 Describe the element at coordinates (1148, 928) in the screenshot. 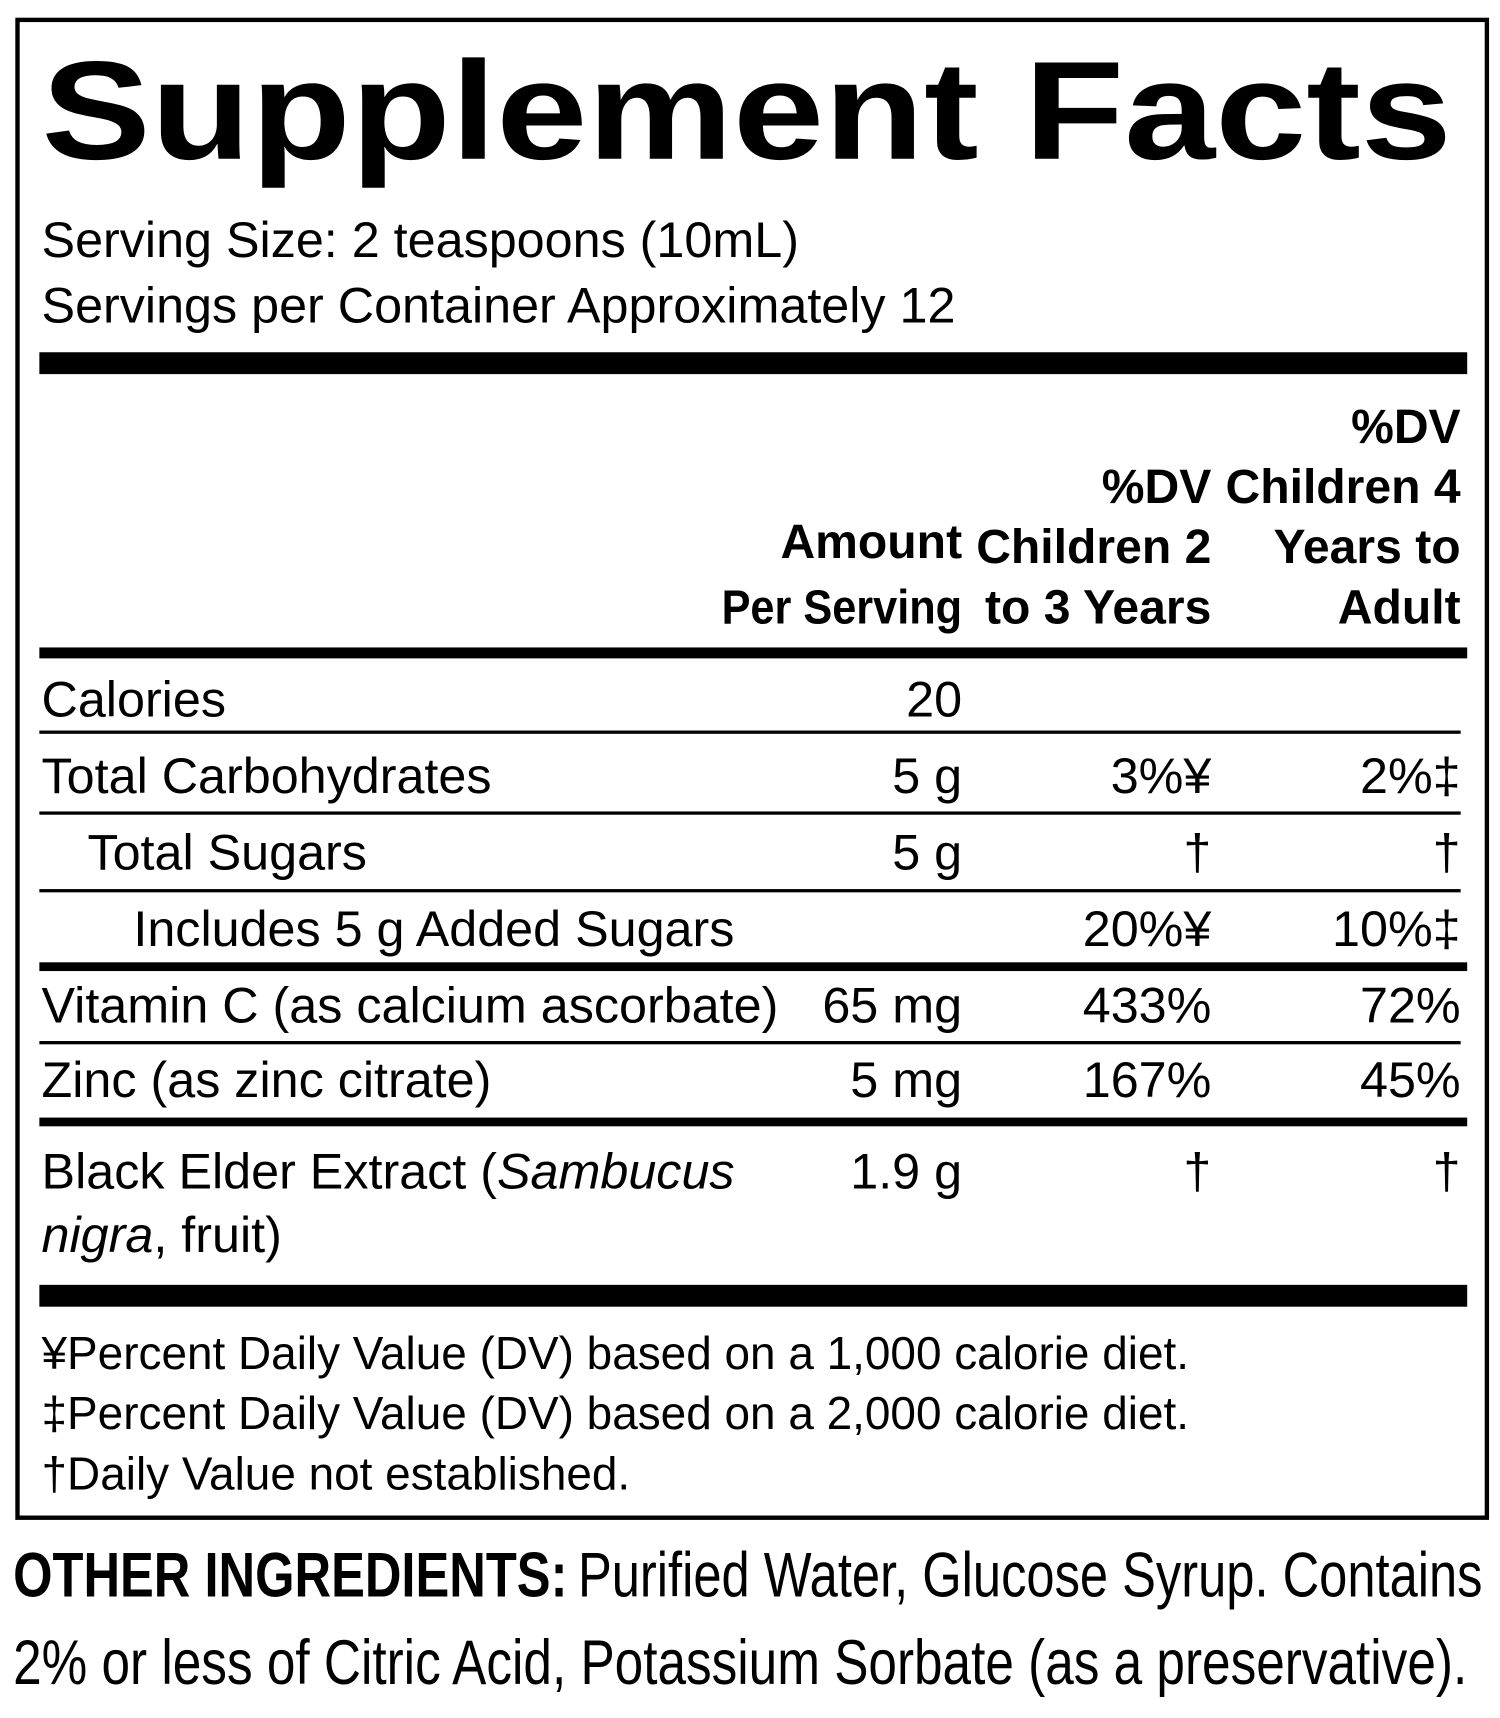

I see `dv-children-2-3: 20%¥` at that location.